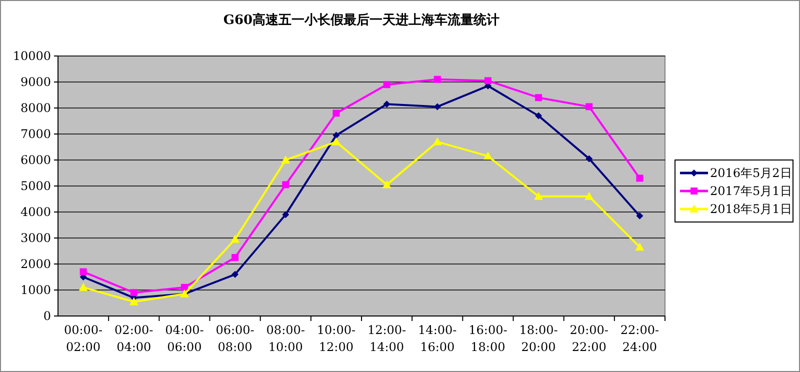 This screenshot has height=372, width=800. What do you see at coordinates (35, 212) in the screenshot?
I see `y-tick-label: 4000` at bounding box center [35, 212].